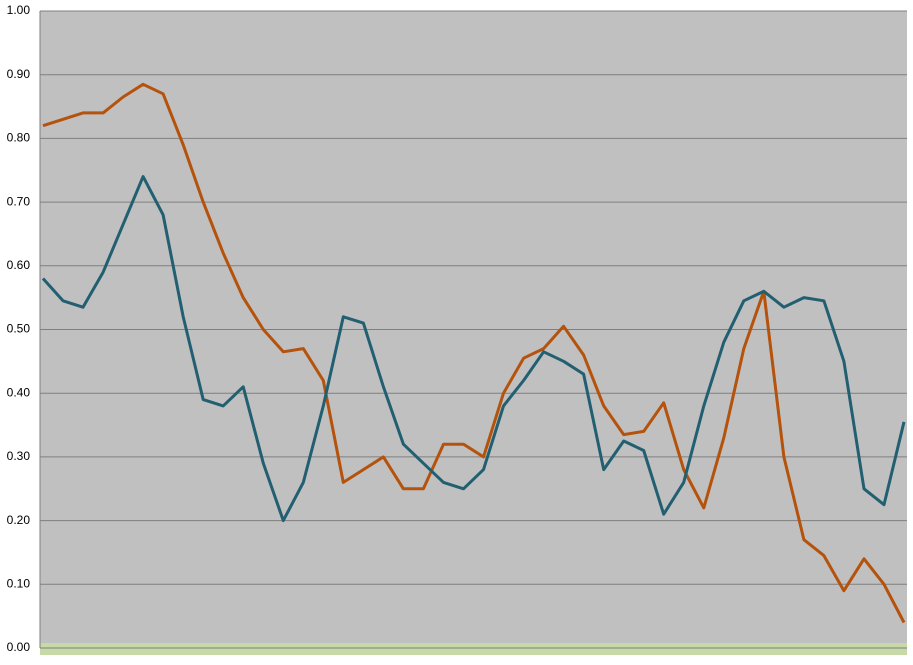  Describe the element at coordinates (19, 74) in the screenshot. I see `y-tick-label: 0.90` at that location.